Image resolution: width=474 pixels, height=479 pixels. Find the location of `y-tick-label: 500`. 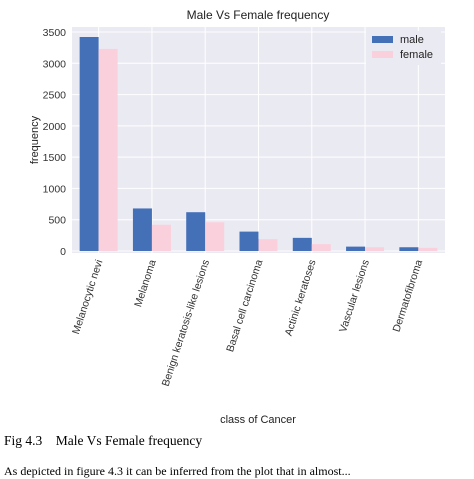

y-tick-label: 500 is located at coordinates (57, 221).